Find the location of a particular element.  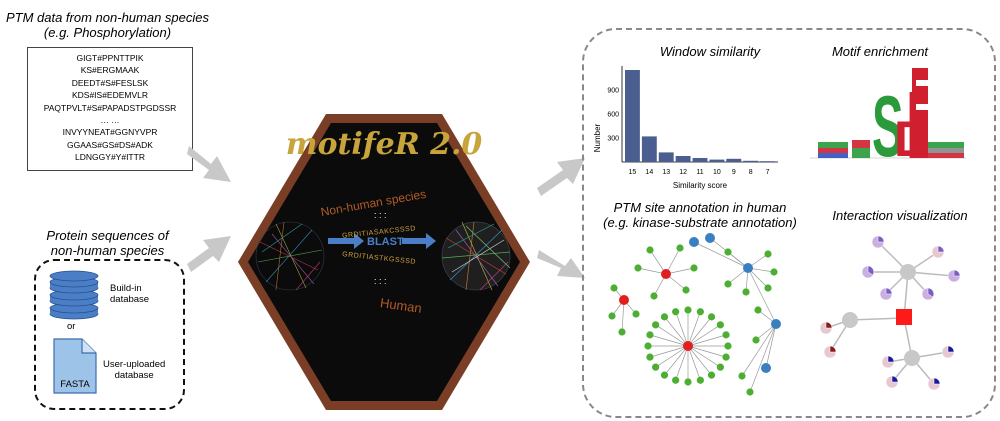

sequence-line: INVYYNEAT#GGNYVPR is located at coordinates (110, 132).